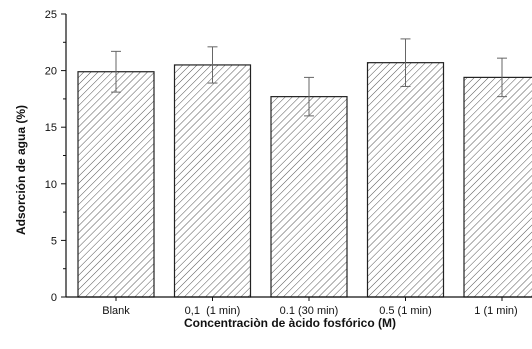  I want to click on x-axis-title: Concentraciòn de àcido fosfórico (M), so click(290, 323).